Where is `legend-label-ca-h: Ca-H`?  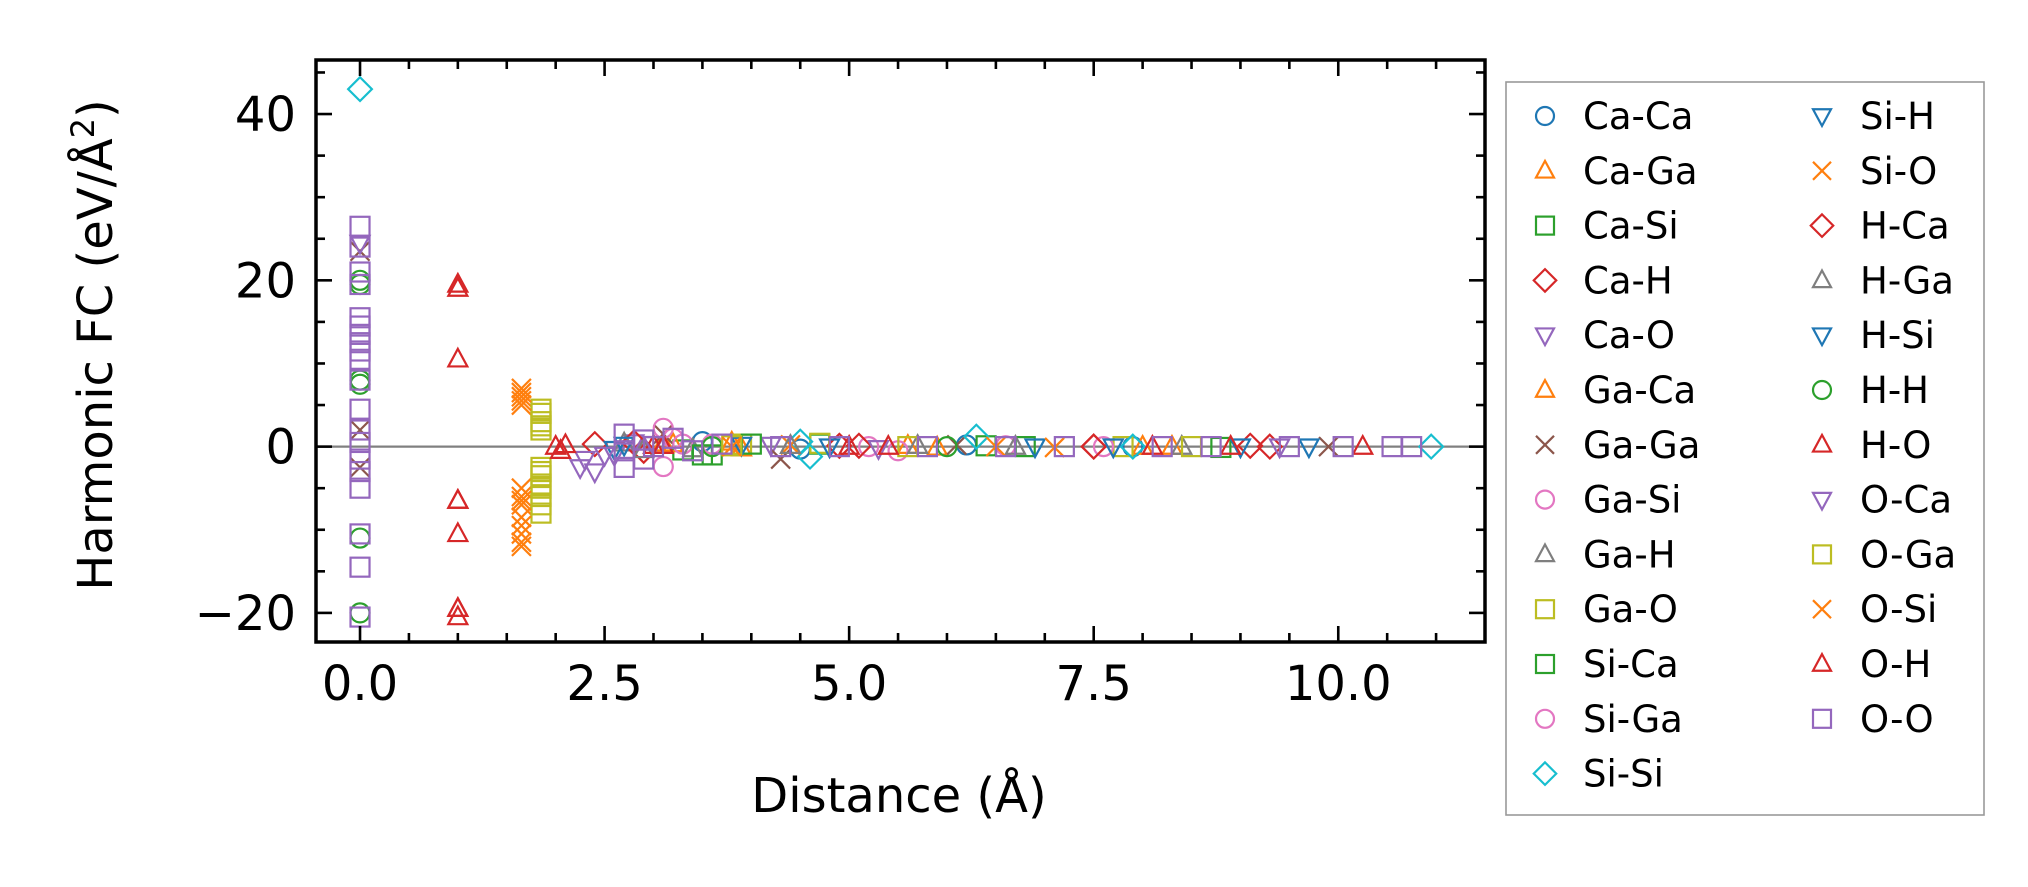 legend-label-ca-h: Ca-H is located at coordinates (1628, 280).